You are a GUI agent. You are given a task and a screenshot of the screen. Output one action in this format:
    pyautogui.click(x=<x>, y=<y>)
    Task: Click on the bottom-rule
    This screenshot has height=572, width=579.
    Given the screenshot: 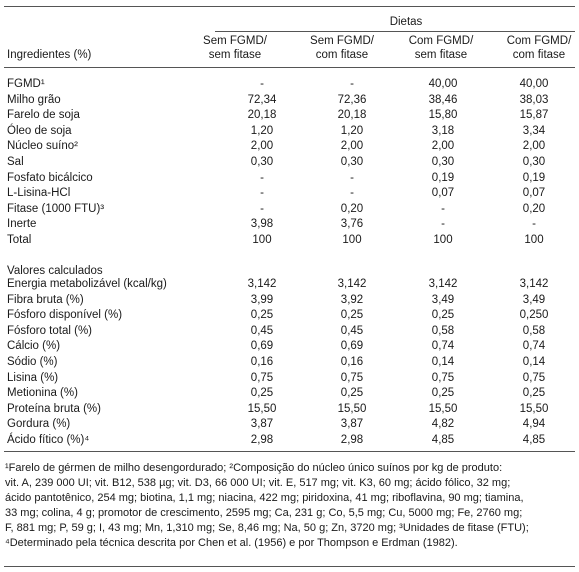 What is the action you would take?
    pyautogui.click(x=289, y=566)
    